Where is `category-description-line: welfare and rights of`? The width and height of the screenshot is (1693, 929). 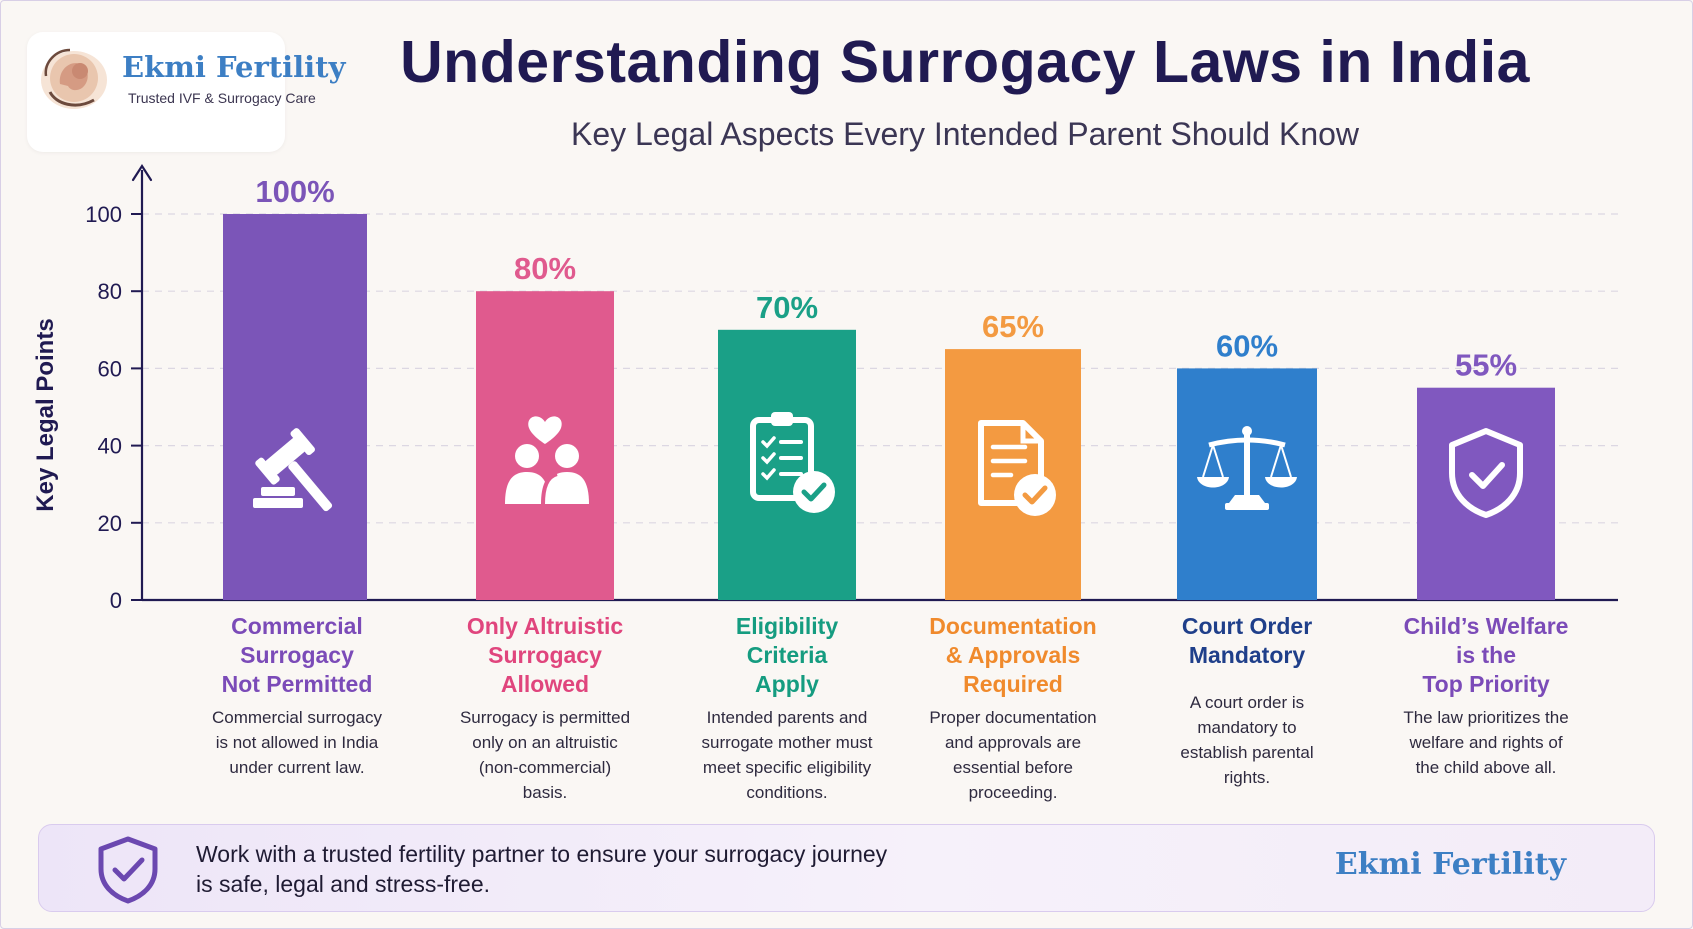 category-description-line: welfare and rights of is located at coordinates (1486, 742).